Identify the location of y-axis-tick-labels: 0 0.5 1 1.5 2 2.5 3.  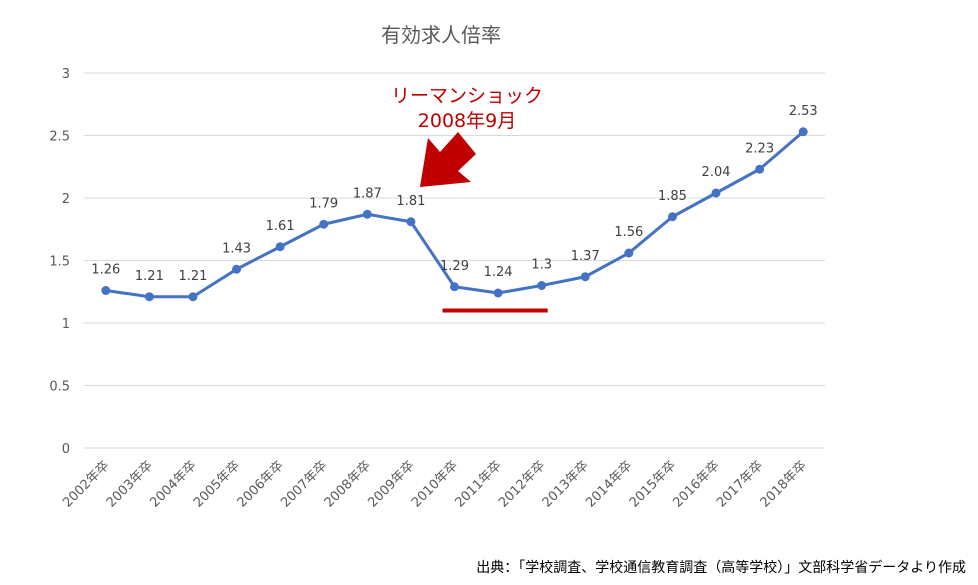
(59, 262).